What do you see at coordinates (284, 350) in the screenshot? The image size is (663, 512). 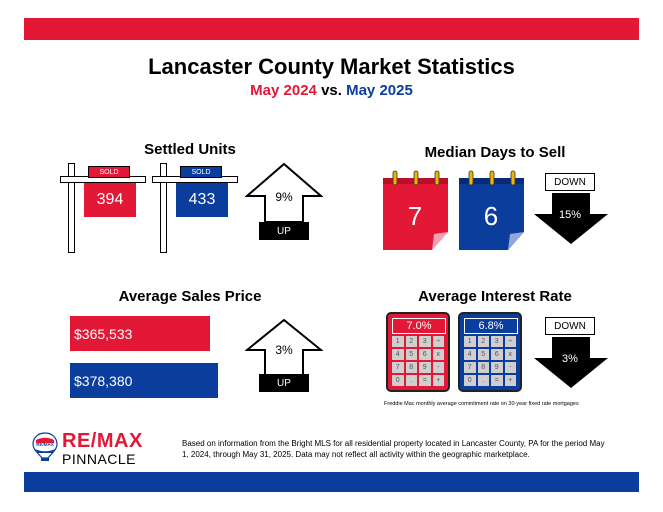 I see `avg-price-change: 3%` at bounding box center [284, 350].